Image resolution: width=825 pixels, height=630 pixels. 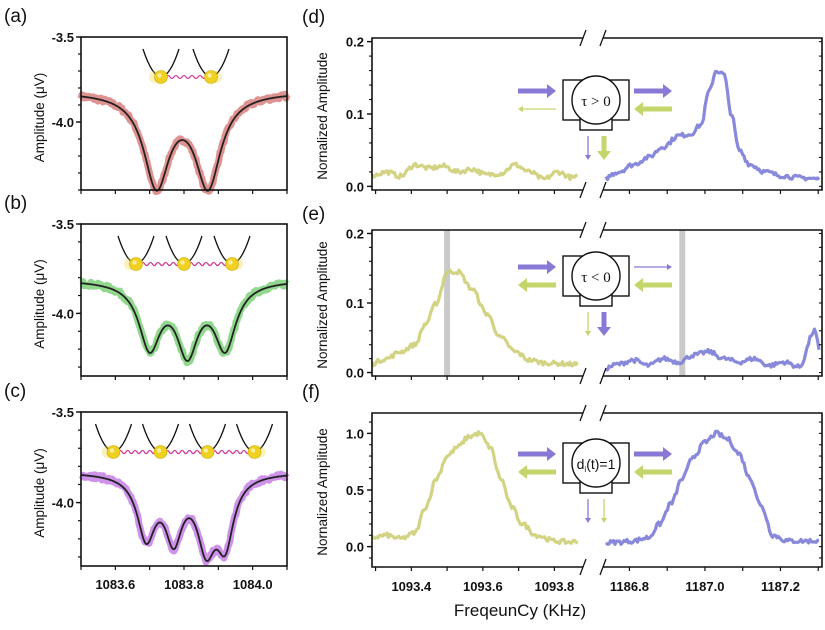 I want to click on x-tick-label: 1186.8, so click(x=629, y=586).